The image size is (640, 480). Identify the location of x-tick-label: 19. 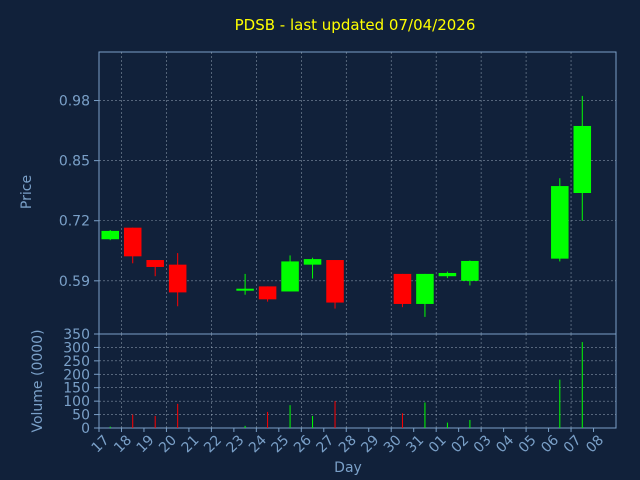
(146, 444).